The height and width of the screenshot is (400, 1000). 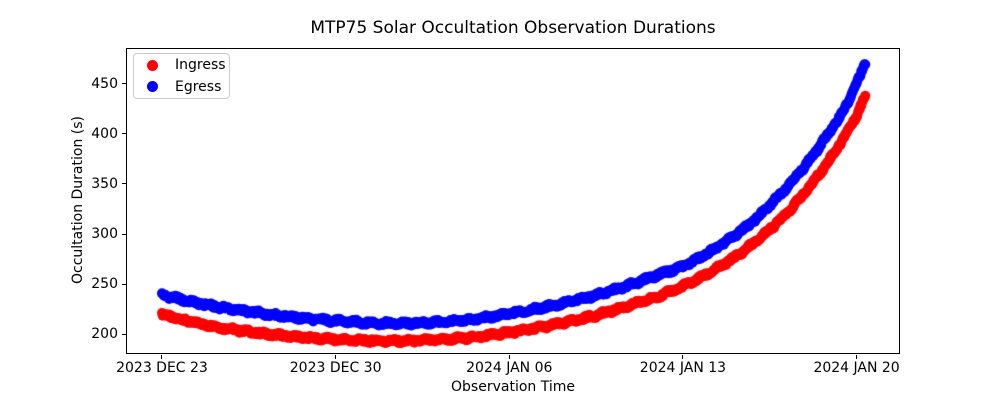 I want to click on legend: Ingress Egress, so click(x=181, y=76).